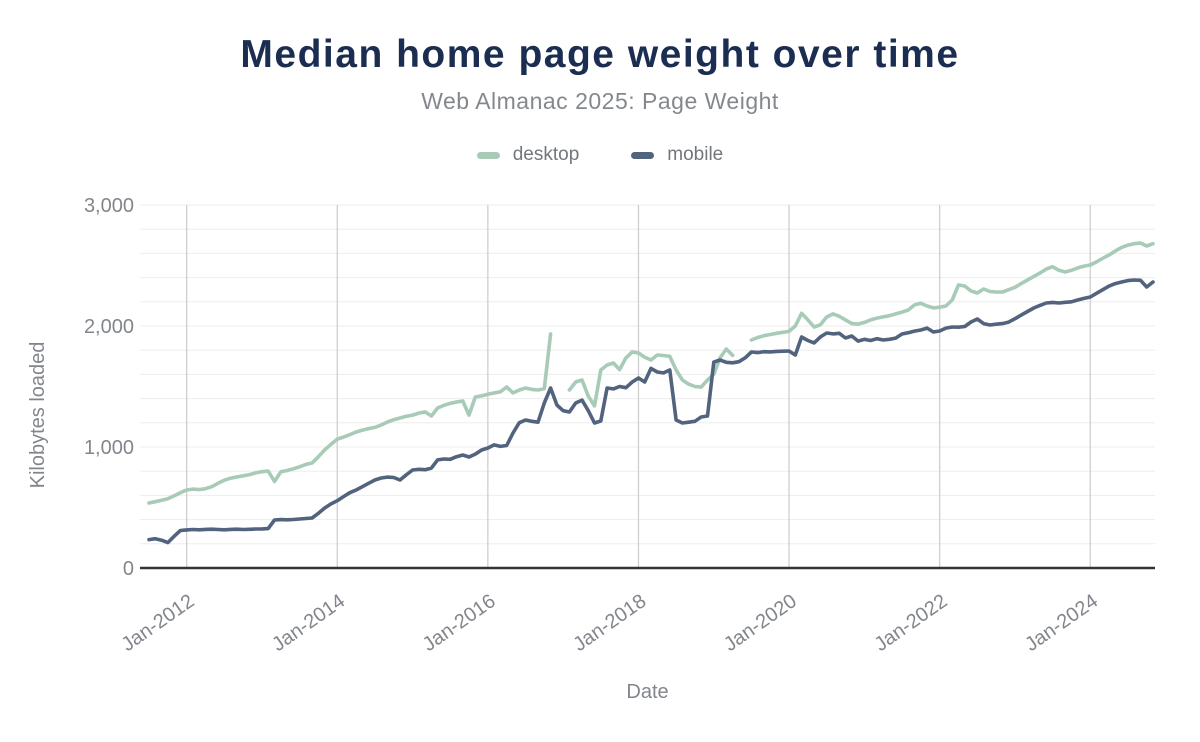  Describe the element at coordinates (128, 569) in the screenshot. I see `y-tick-label: 0` at that location.